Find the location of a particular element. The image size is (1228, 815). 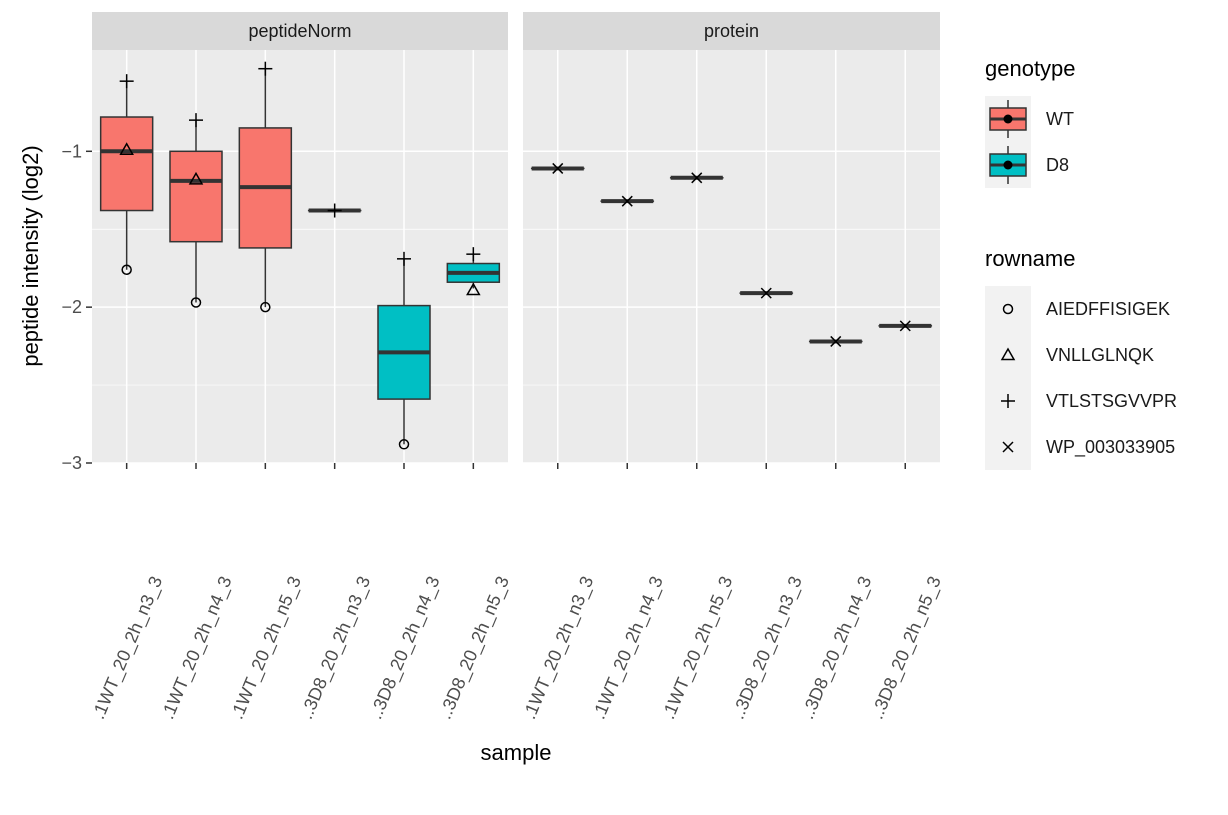

legend-key-triangle is located at coordinates (1008, 354).